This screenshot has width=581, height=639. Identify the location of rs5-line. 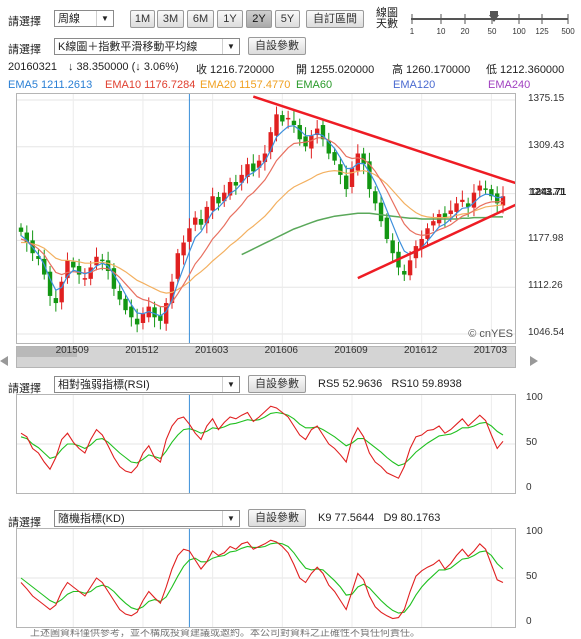
(262, 442).